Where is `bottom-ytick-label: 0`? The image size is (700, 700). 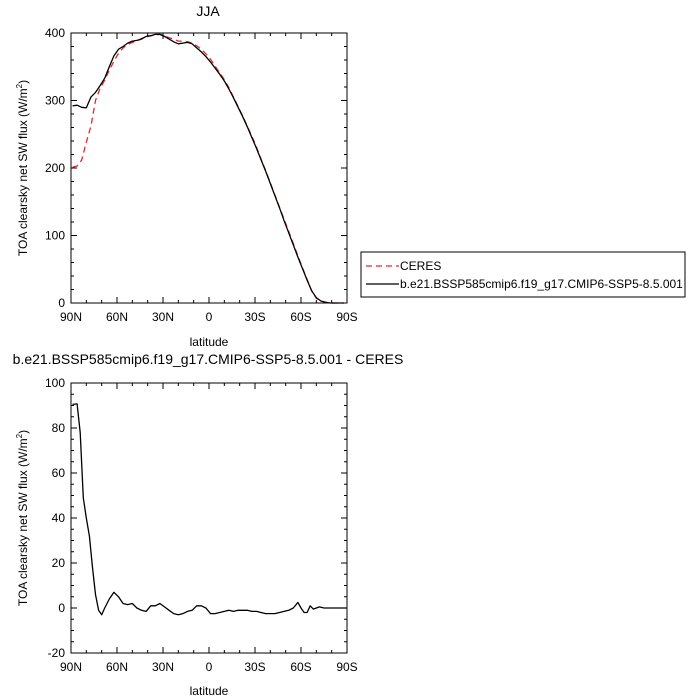 bottom-ytick-label: 0 is located at coordinates (61, 608).